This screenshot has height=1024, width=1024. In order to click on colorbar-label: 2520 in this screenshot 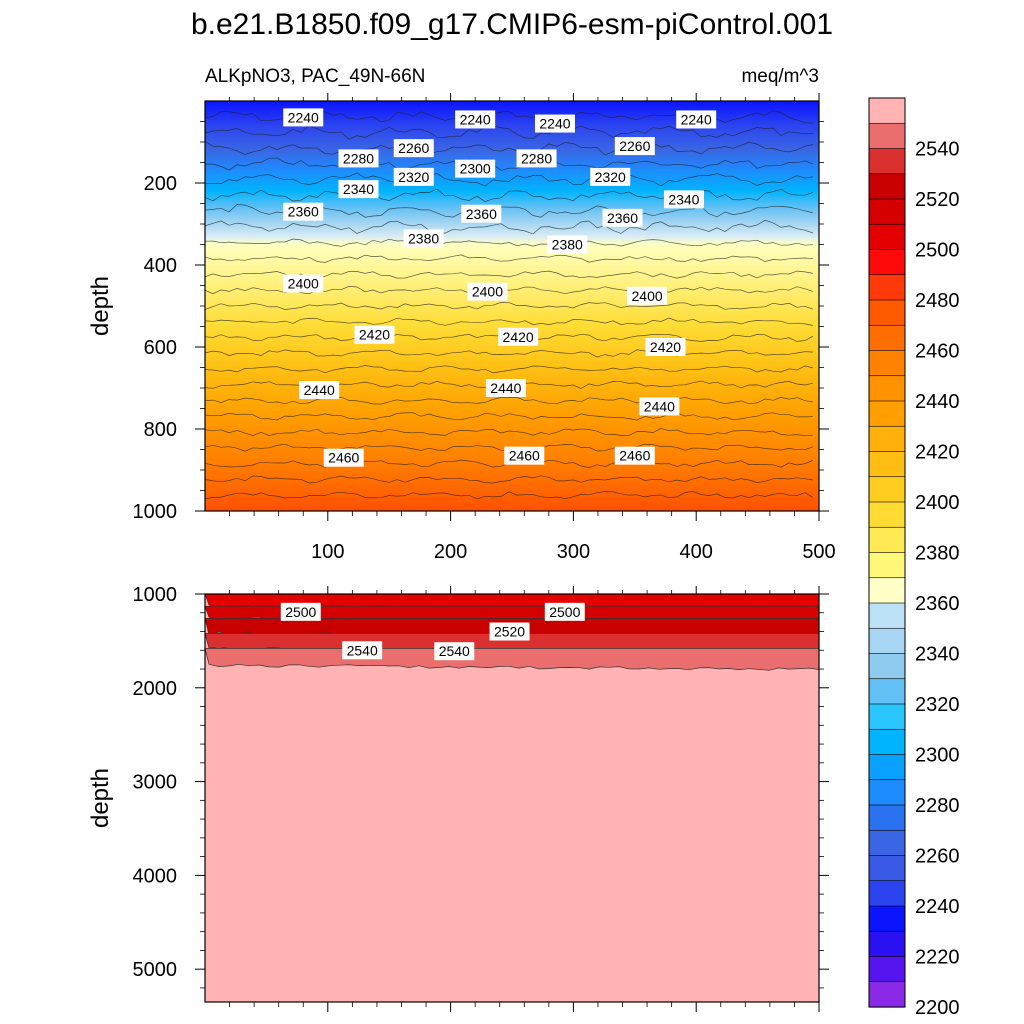, I will do `click(937, 200)`.